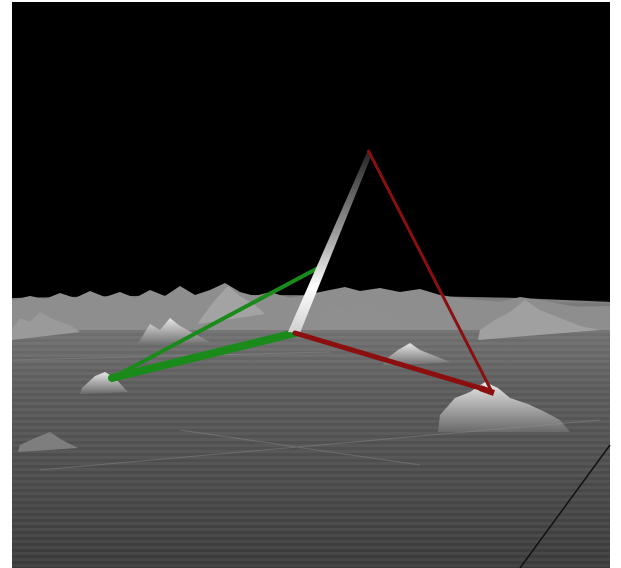 The width and height of the screenshot is (621, 568). Describe the element at coordinates (430, 271) in the screenshot. I see `marker-red-top` at that location.